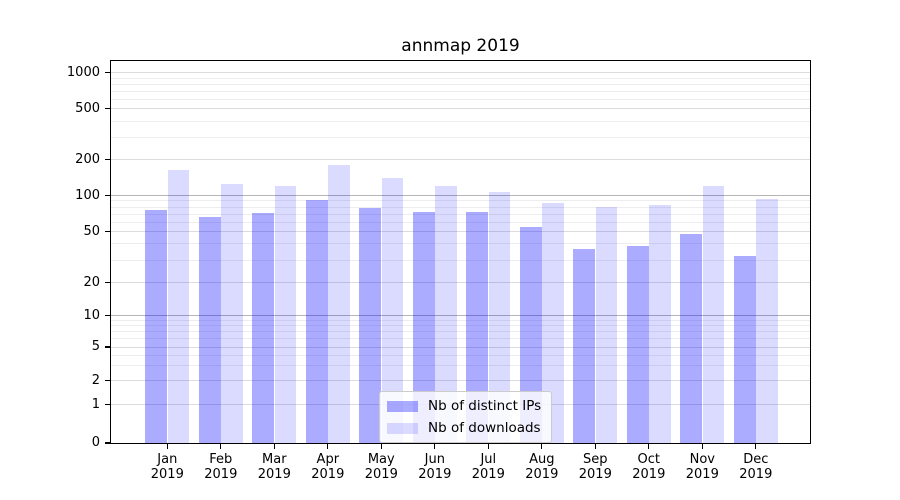  What do you see at coordinates (339, 304) in the screenshot?
I see `bar-apr-downloads` at bounding box center [339, 304].